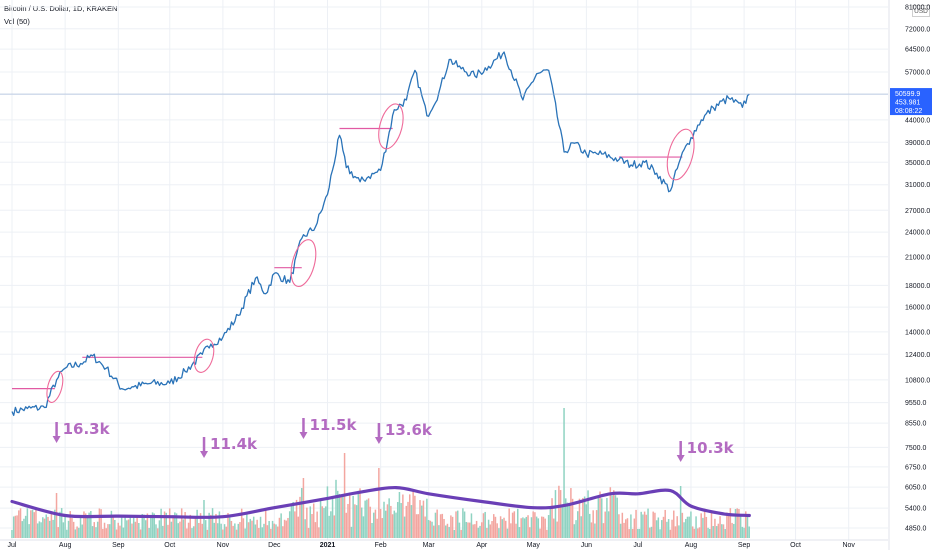 This screenshot has width=932, height=550. What do you see at coordinates (917, 286) in the screenshot?
I see `y-tick-label: 18000.0` at bounding box center [917, 286].